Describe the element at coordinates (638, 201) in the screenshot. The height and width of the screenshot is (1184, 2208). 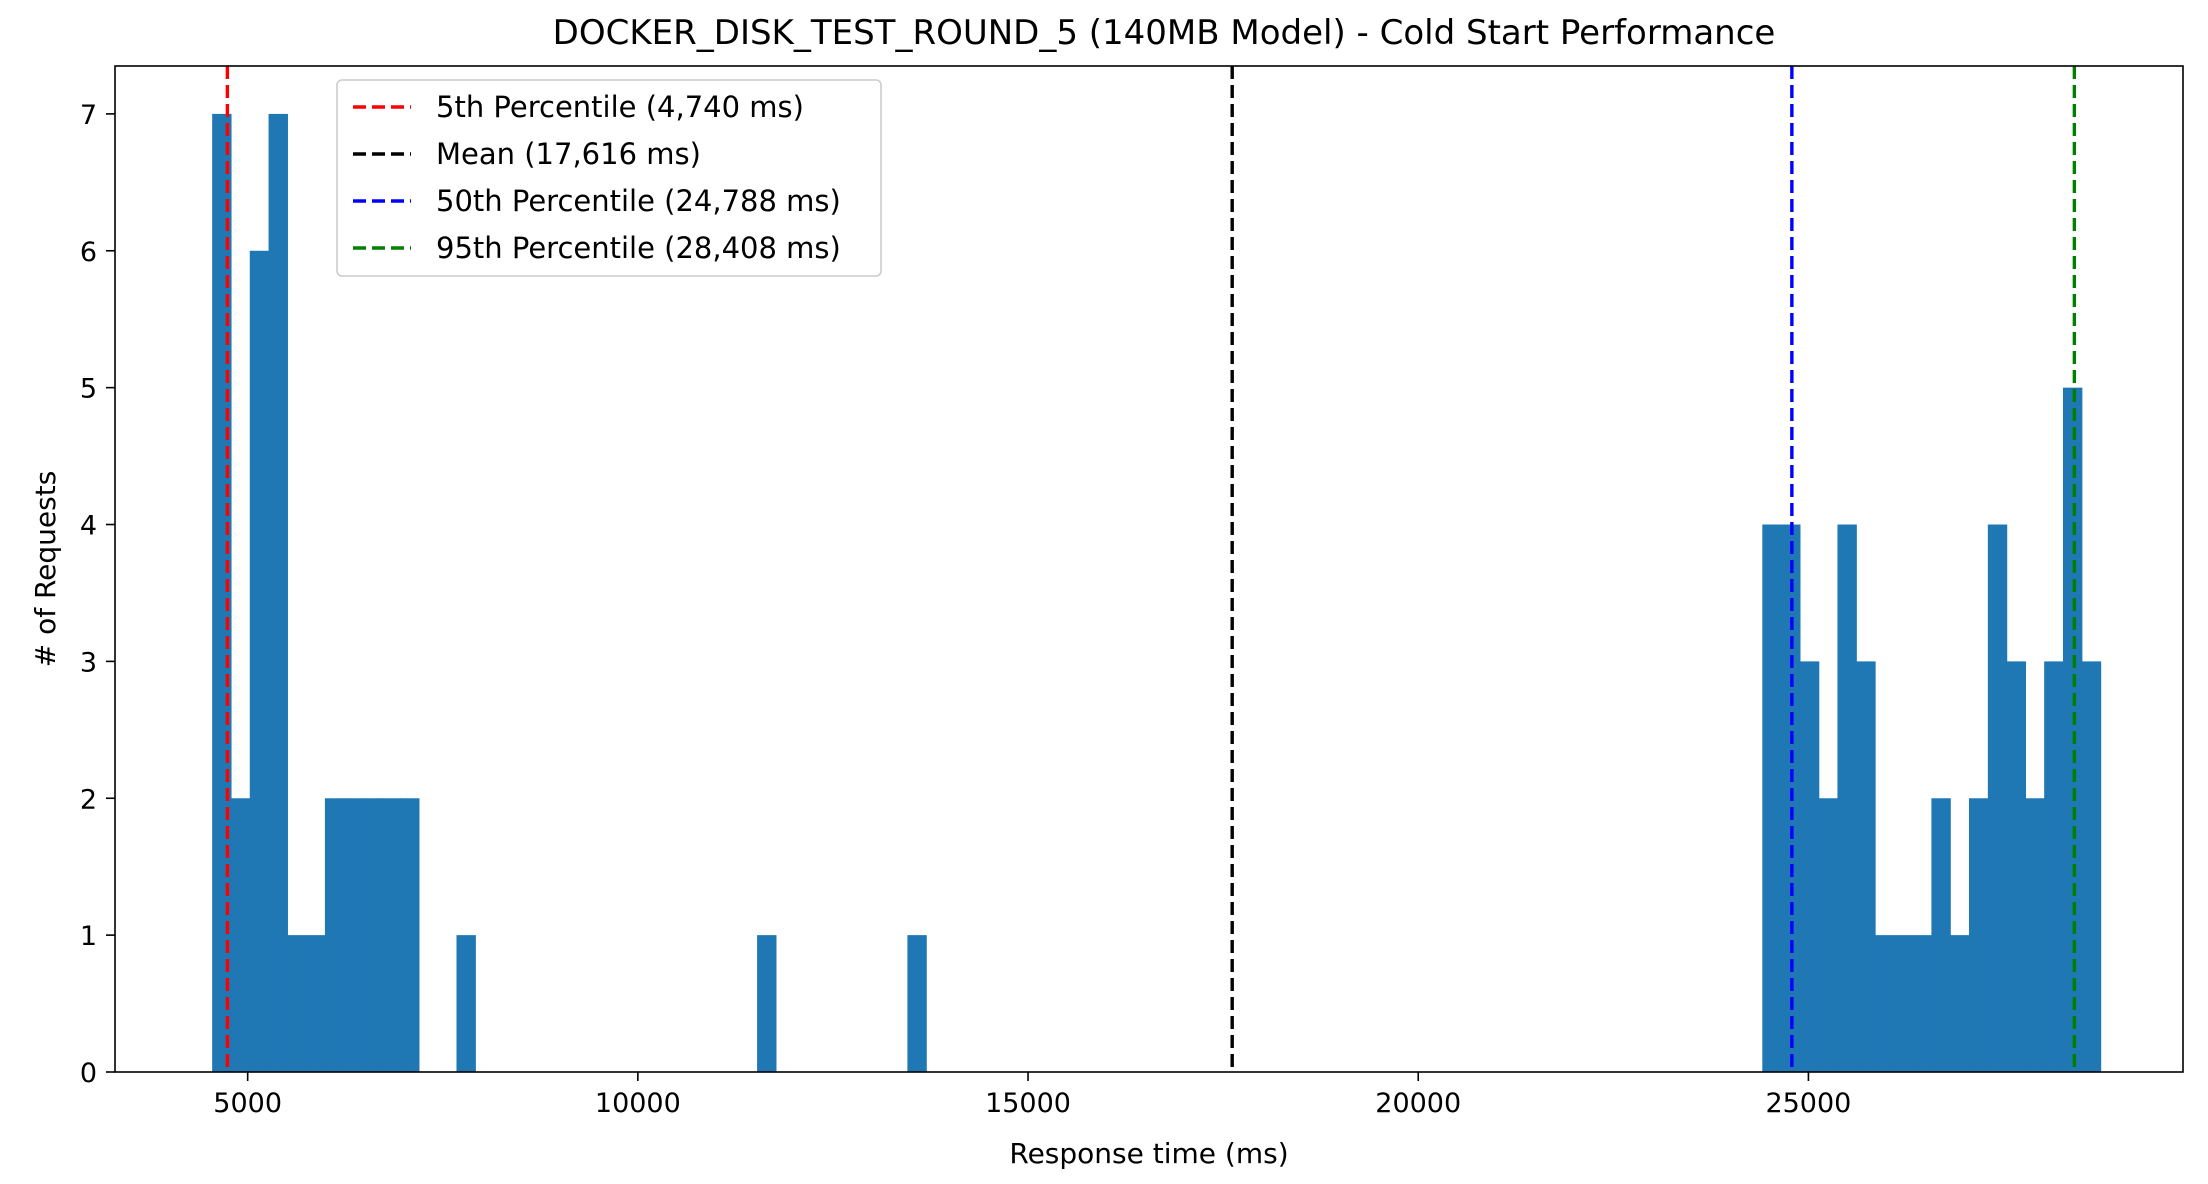
I see `legend-label: 50th Percentile (24,788 ms)` at that location.